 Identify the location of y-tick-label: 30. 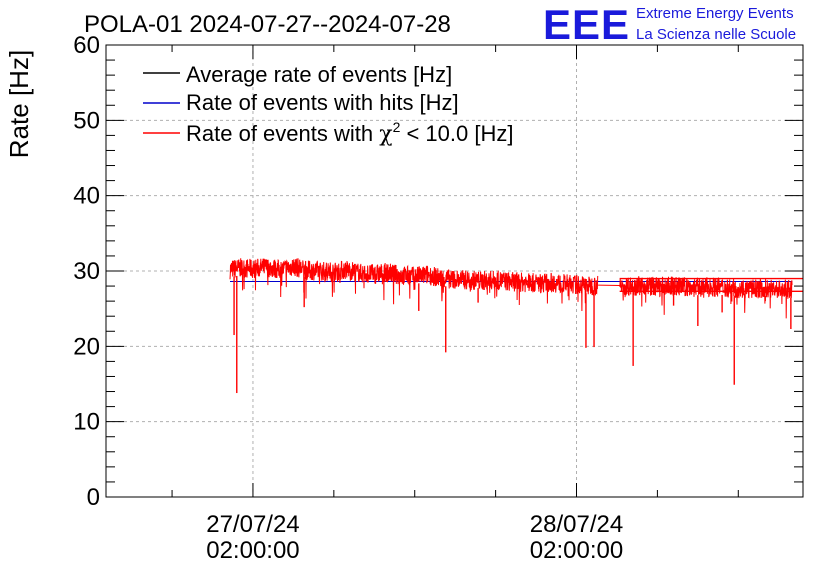
(86, 271).